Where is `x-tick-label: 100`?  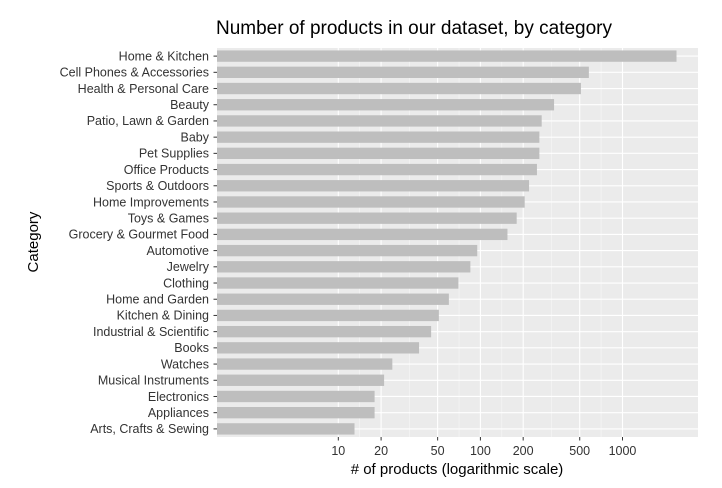
x-tick-label: 100 is located at coordinates (480, 451).